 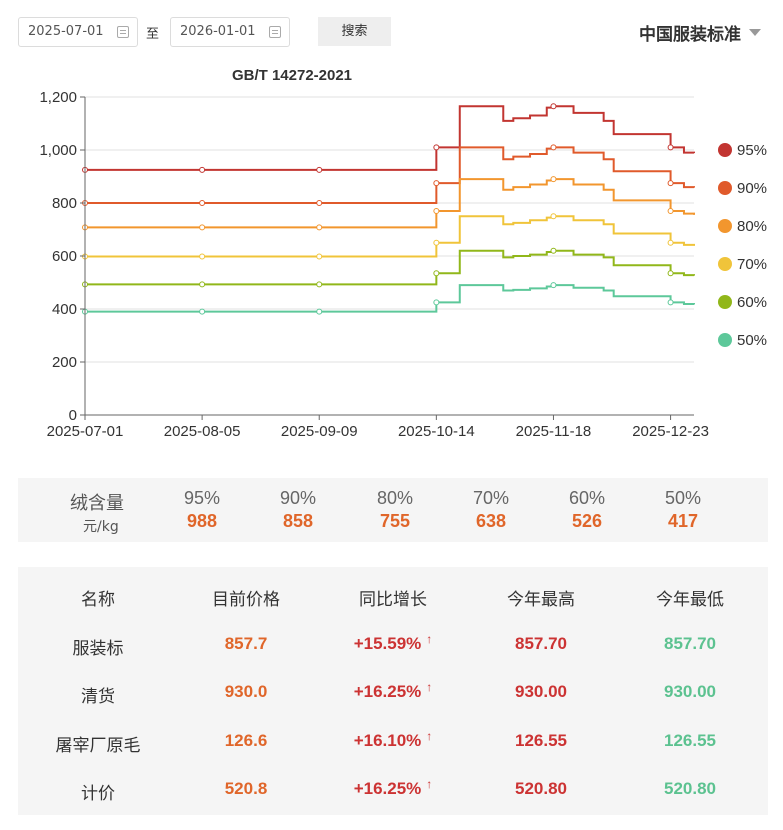 What do you see at coordinates (587, 510) in the screenshot?
I see `summary-item: 60% 526` at bounding box center [587, 510].